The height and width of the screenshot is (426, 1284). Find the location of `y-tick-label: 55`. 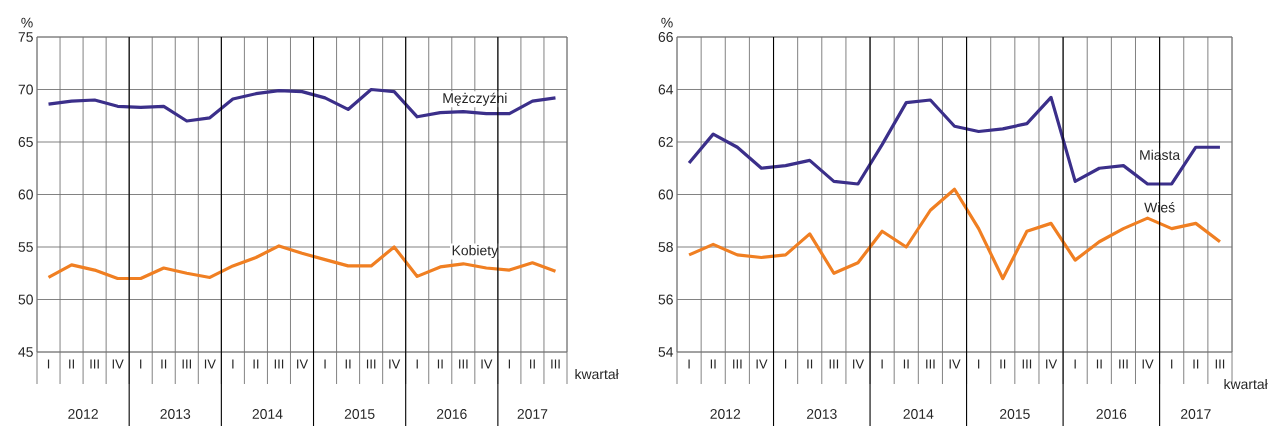

y-tick-label: 55 is located at coordinates (25, 247).